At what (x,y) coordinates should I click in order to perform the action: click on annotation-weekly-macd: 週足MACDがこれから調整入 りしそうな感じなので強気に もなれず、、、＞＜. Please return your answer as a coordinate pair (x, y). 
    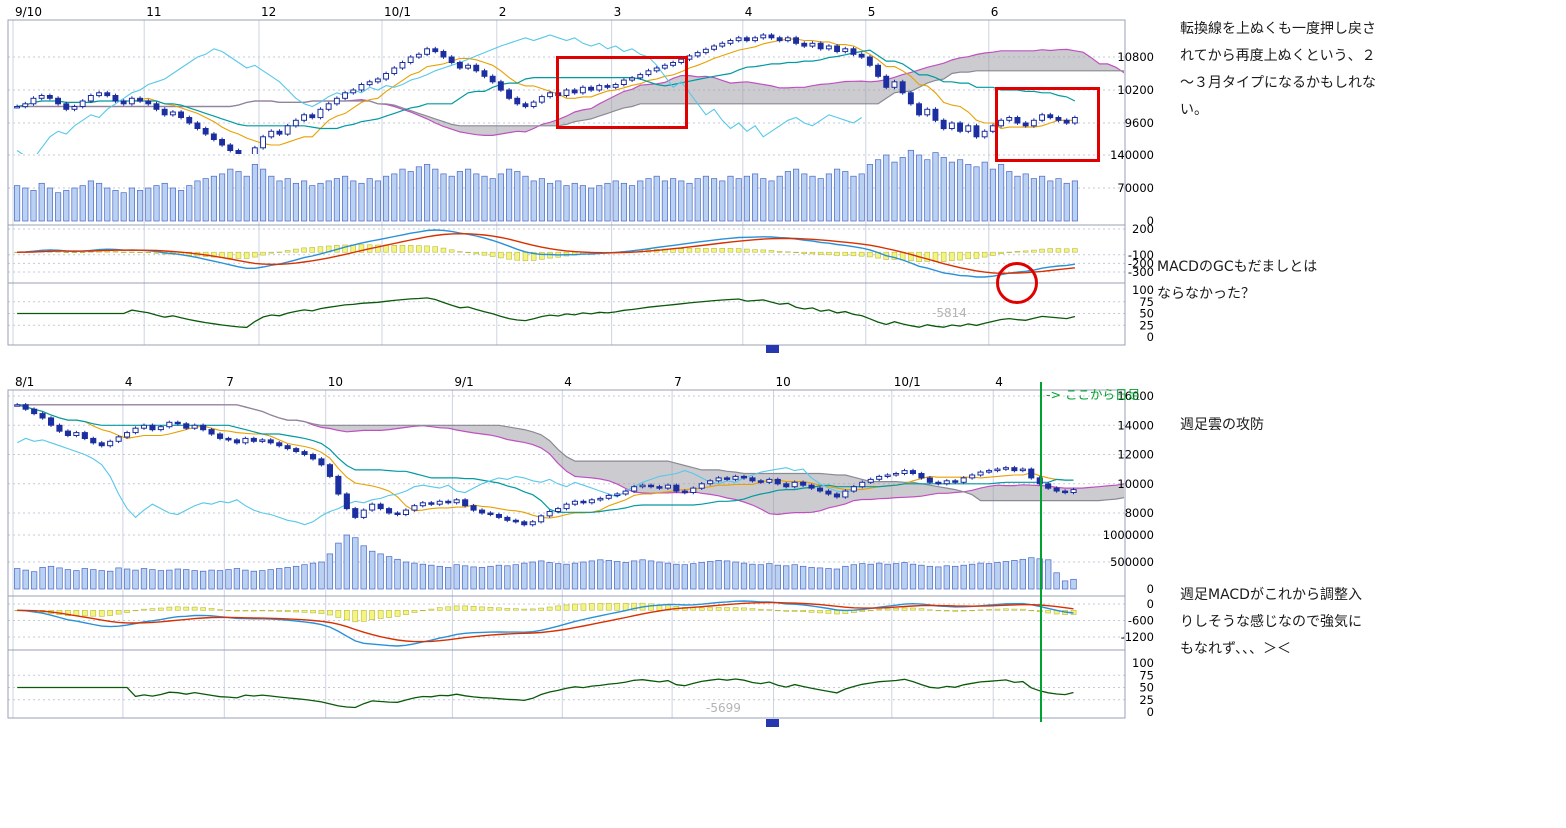
    Looking at the image, I should click on (1271, 622).